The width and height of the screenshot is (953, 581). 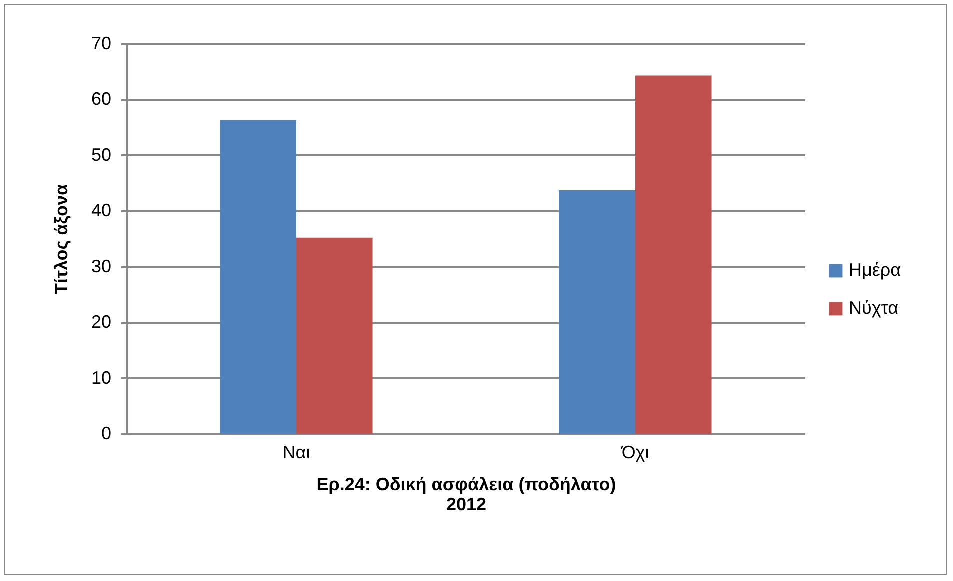 What do you see at coordinates (101, 266) in the screenshot?
I see `y-tick-label: 30` at bounding box center [101, 266].